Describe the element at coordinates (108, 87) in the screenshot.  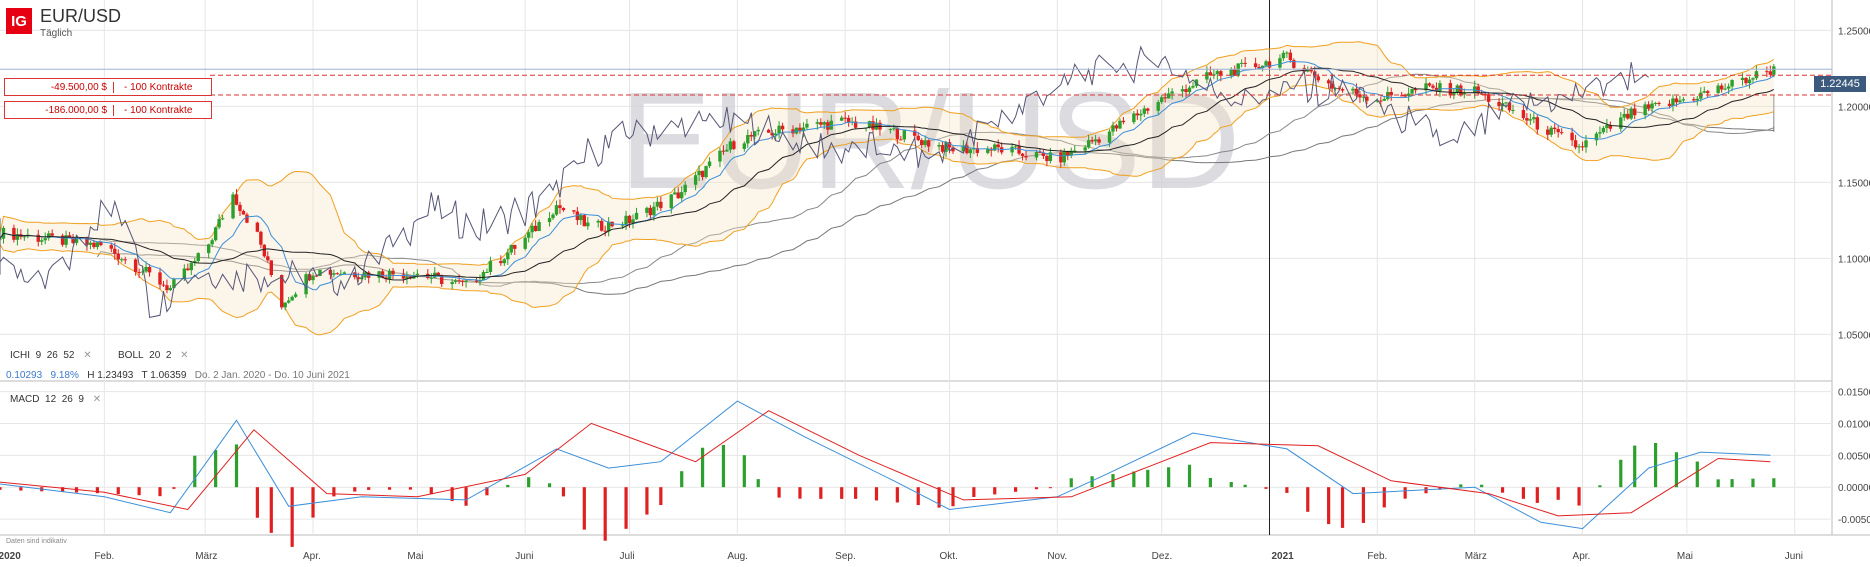
I see `order-line-1: -49.500,00 $ - 100 Kontrakte` at that location.